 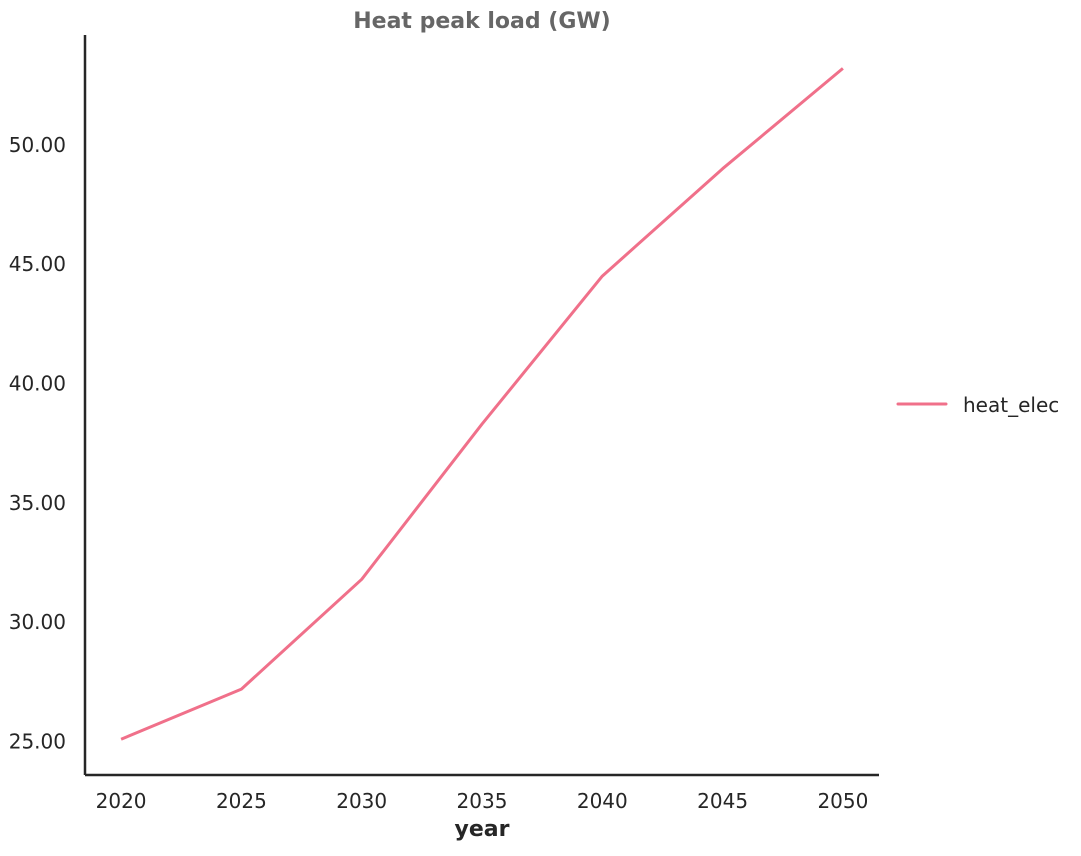 What do you see at coordinates (482, 829) in the screenshot?
I see `x-axis-label: year` at bounding box center [482, 829].